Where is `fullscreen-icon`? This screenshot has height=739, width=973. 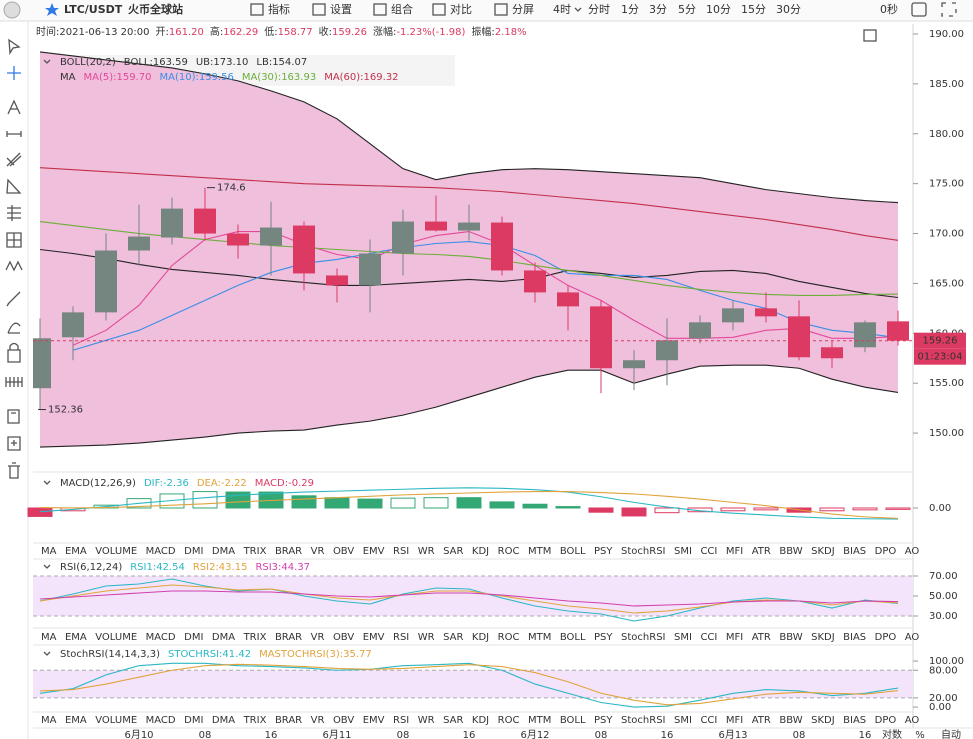 fullscreen-icon is located at coordinates (949, 9).